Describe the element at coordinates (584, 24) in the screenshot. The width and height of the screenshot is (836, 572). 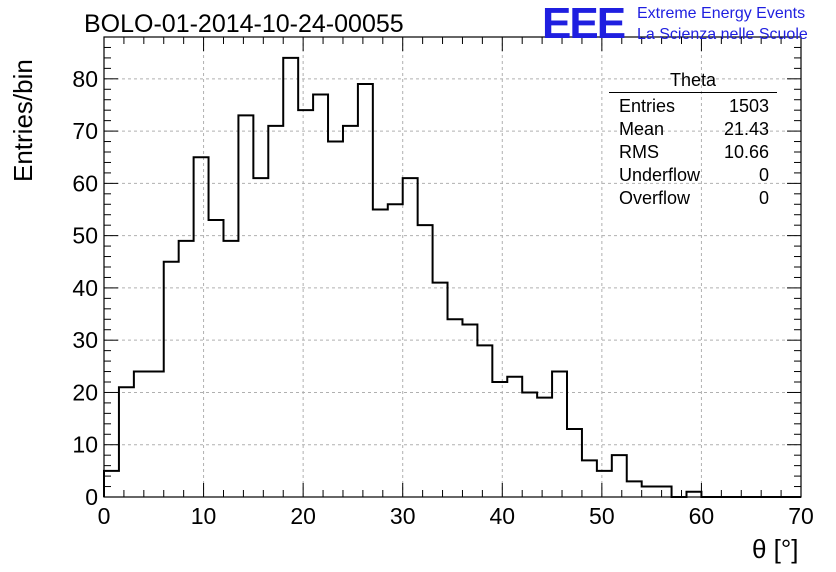
I see `eee-logo: EEE` at that location.